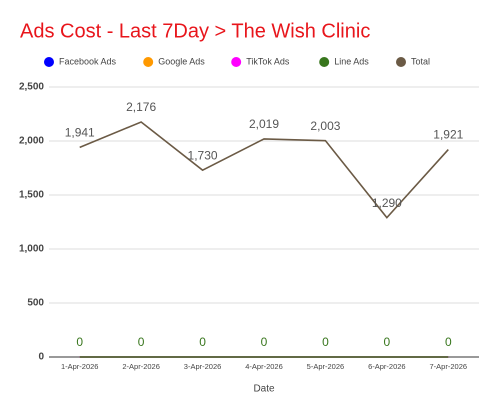 The width and height of the screenshot is (500, 415). I want to click on x-tick-label: 3-Apr-2026, so click(203, 366).